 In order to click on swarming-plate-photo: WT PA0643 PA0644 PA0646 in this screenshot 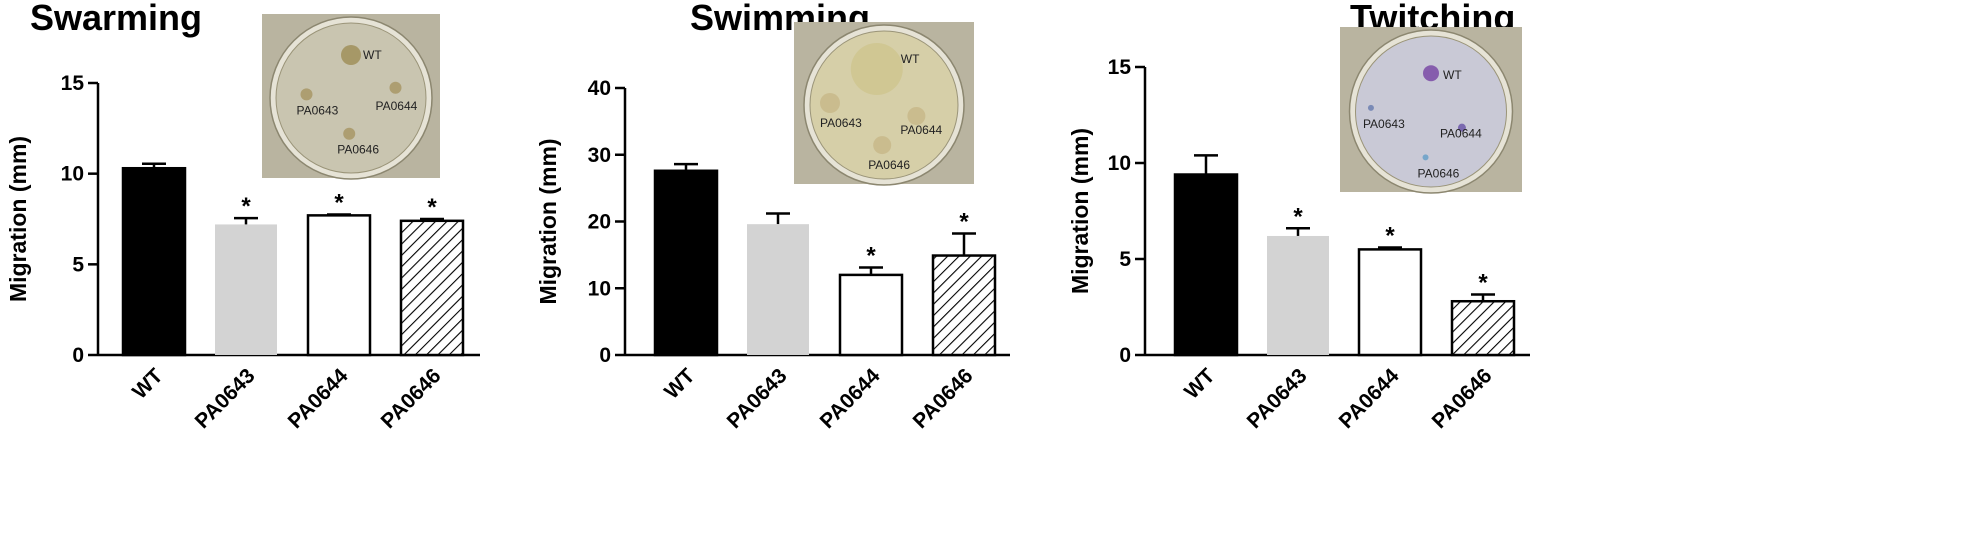, I will do `click(351, 97)`.